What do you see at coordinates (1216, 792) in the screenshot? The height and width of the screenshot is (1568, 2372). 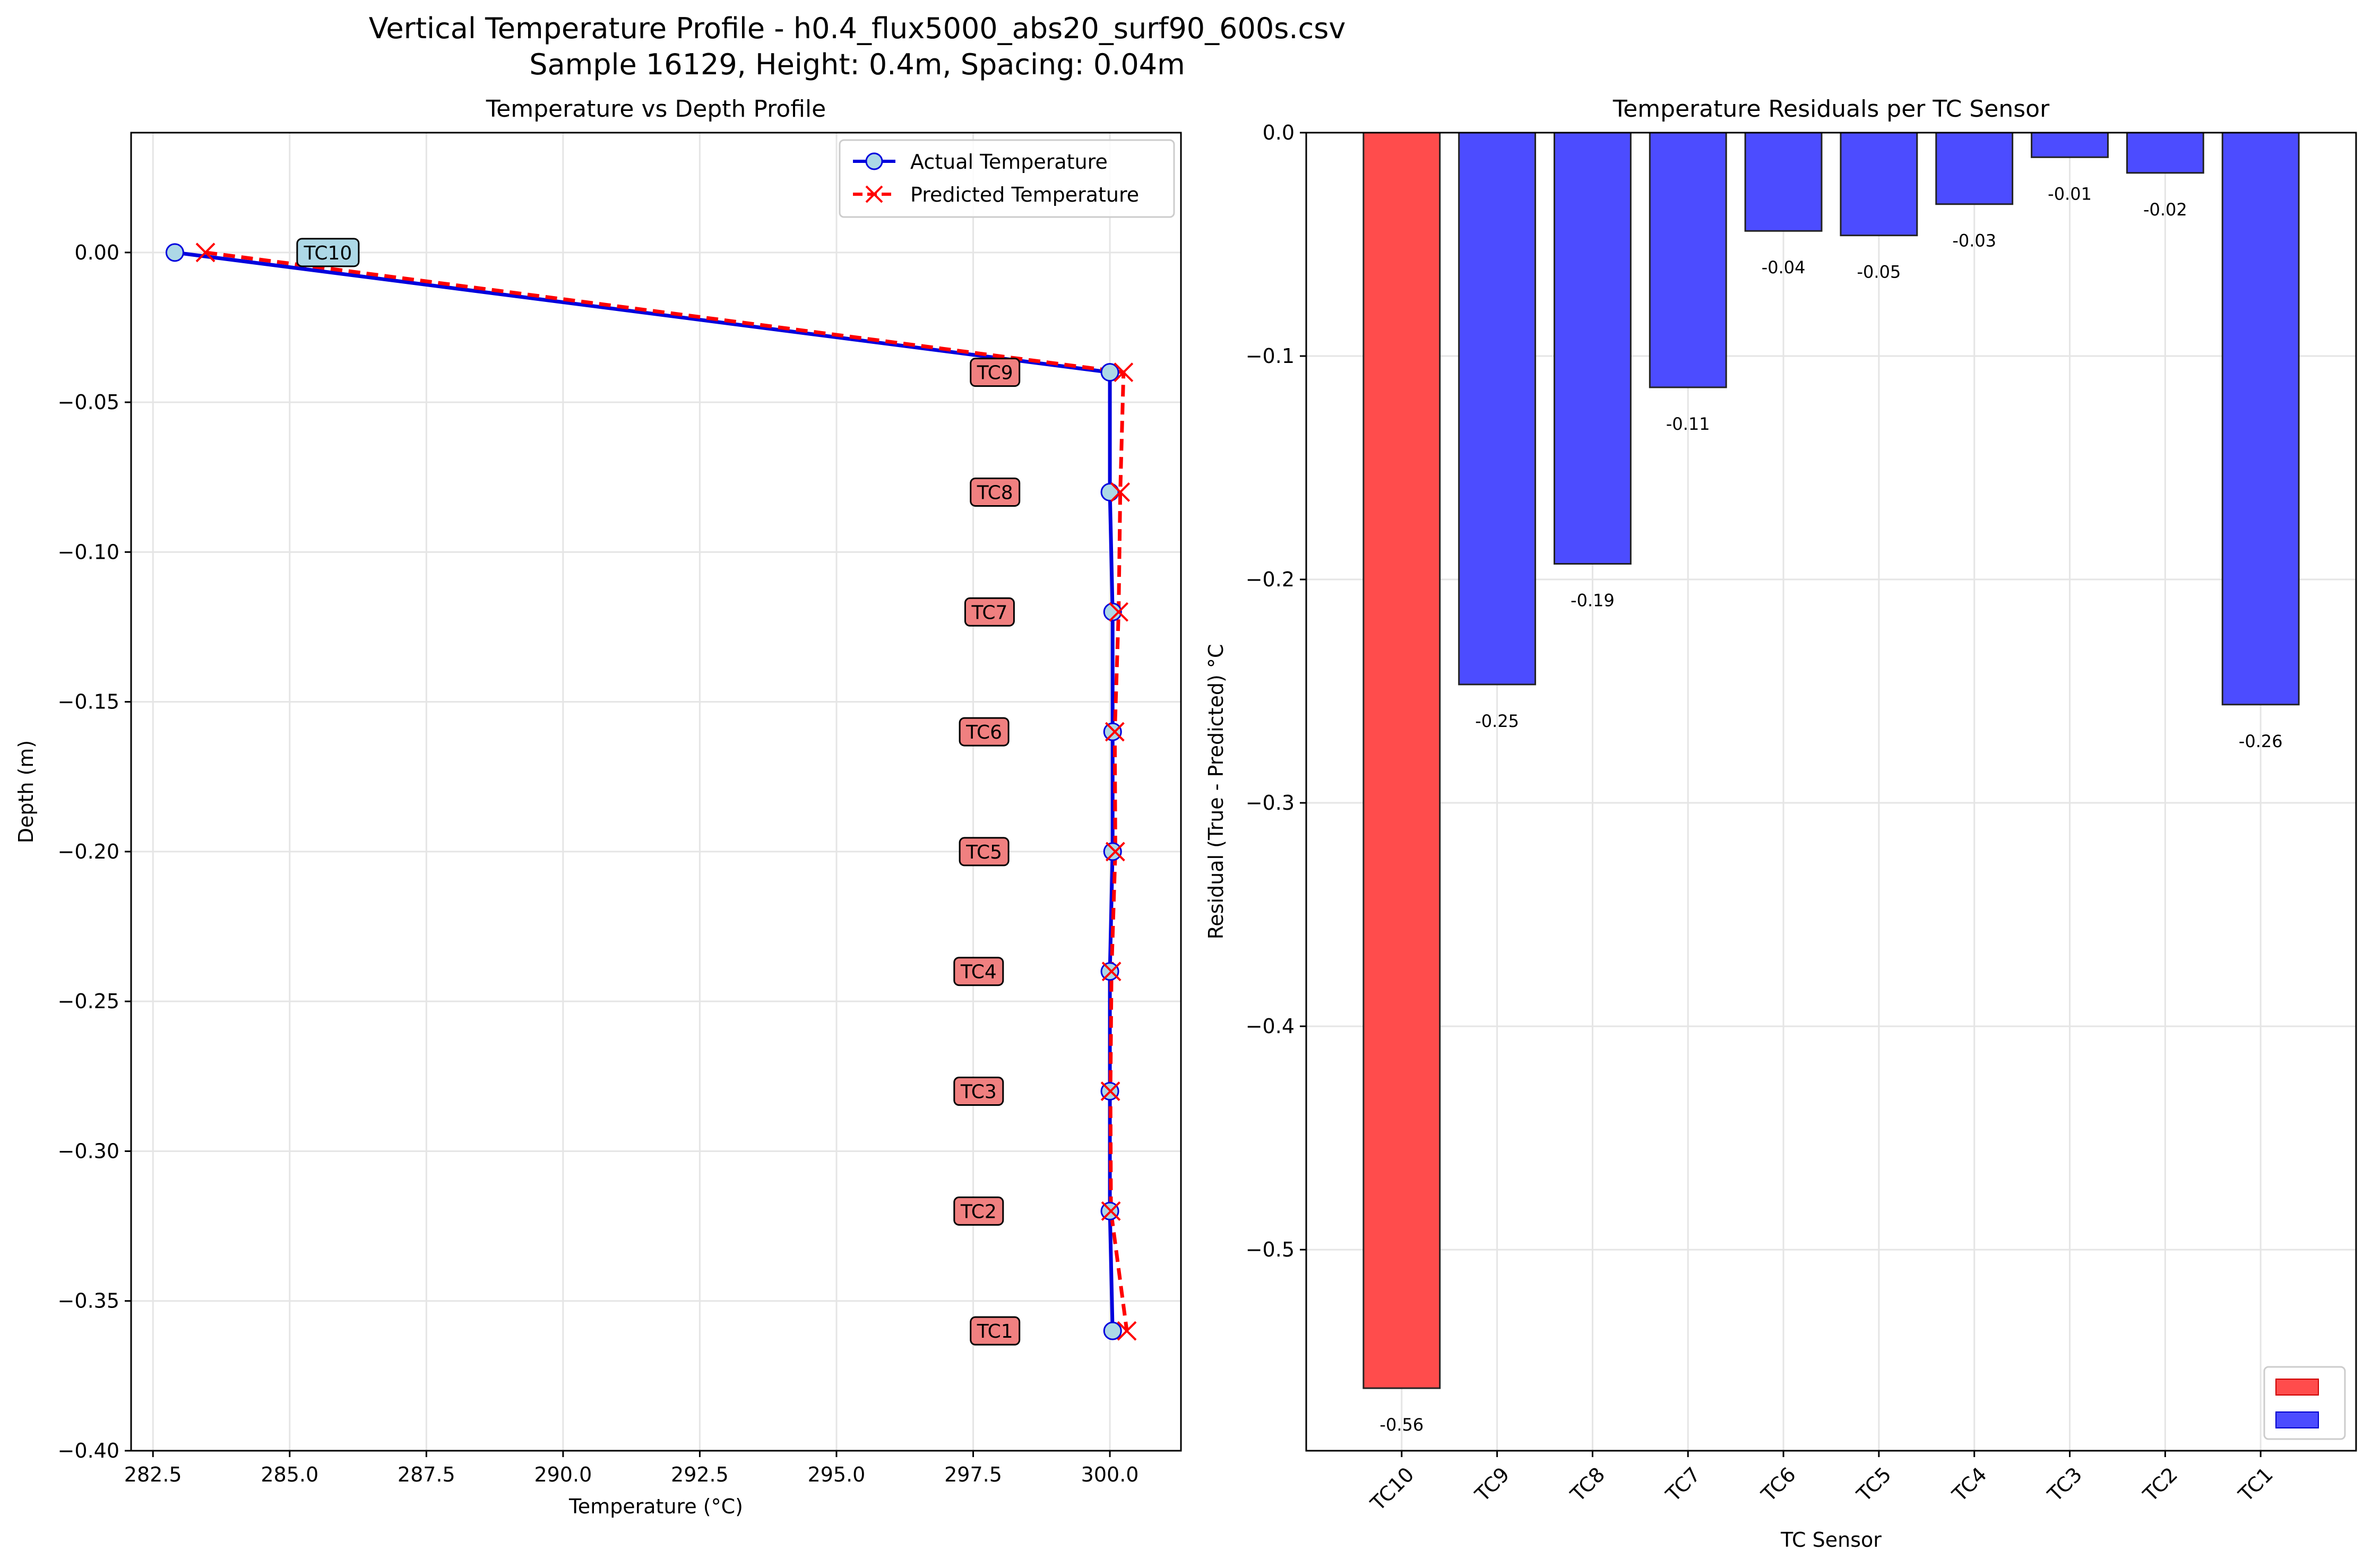 I see `right-y-axis-label: Residual (True - Predicted) °C` at bounding box center [1216, 792].